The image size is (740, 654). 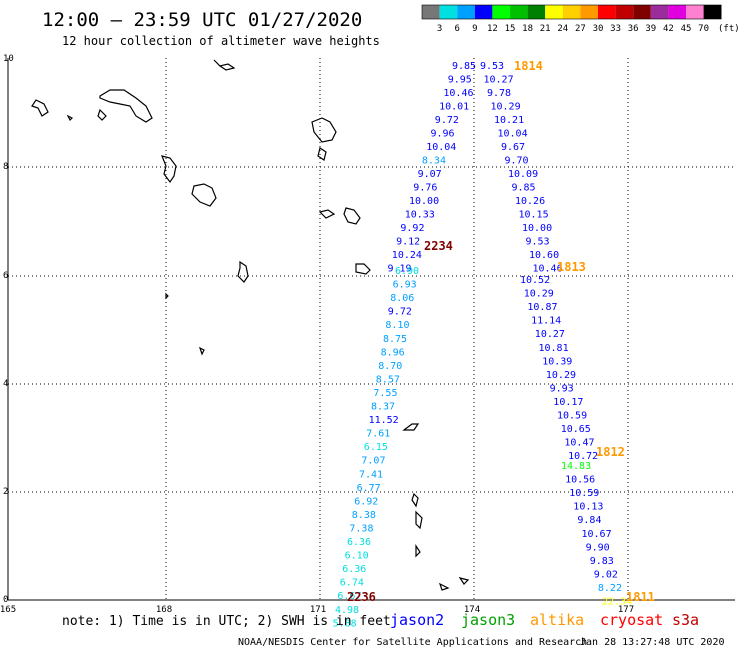 What do you see at coordinates (8, 59) in the screenshot?
I see `latitude-label: 10` at bounding box center [8, 59].